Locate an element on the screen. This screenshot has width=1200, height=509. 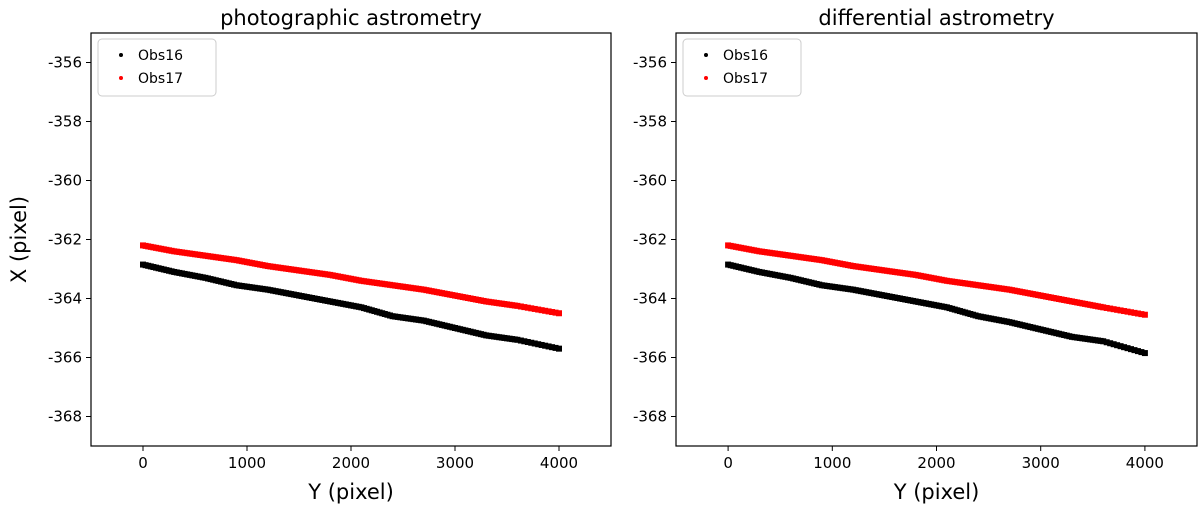
y-axis-label: X (pixel) is located at coordinates (19, 239).